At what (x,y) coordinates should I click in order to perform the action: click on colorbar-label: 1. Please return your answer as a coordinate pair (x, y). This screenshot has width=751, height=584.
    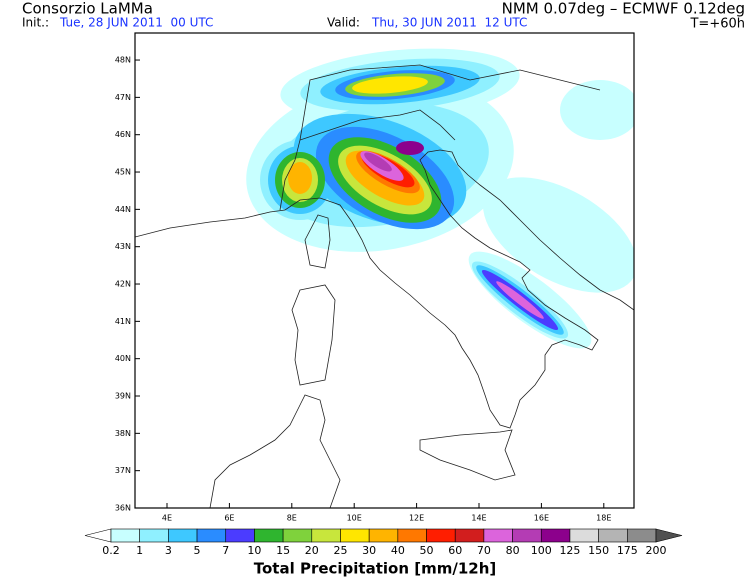
    Looking at the image, I should click on (139, 550).